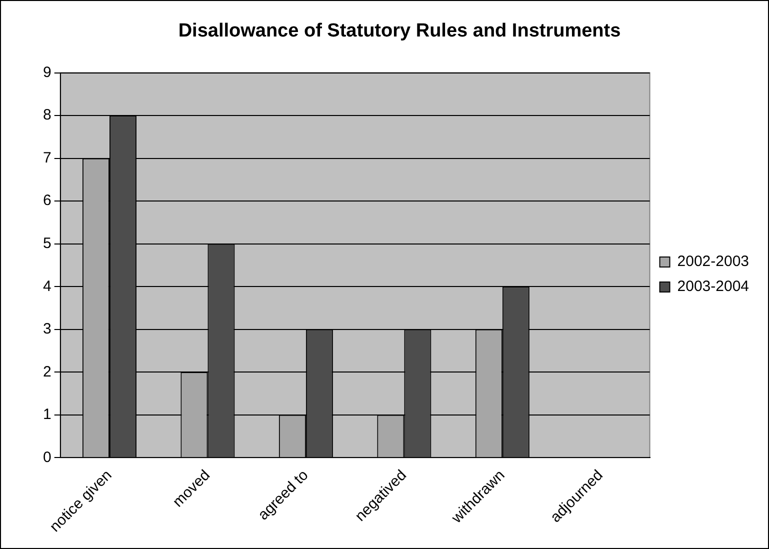  What do you see at coordinates (47, 286) in the screenshot?
I see `y-tick-label: 4` at bounding box center [47, 286].